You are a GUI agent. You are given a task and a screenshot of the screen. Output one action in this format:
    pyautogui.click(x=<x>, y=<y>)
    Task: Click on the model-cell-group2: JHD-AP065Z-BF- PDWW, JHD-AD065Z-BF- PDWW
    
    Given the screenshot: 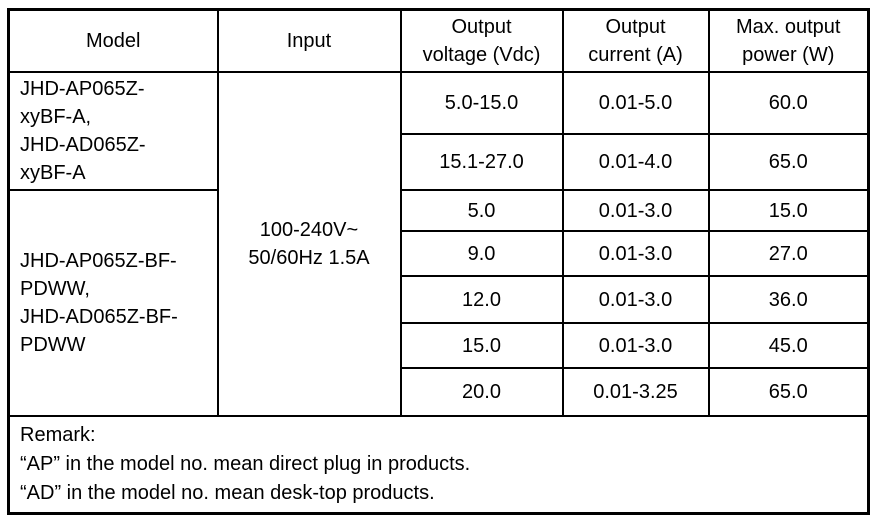 What is the action you would take?
    pyautogui.click(x=113, y=303)
    